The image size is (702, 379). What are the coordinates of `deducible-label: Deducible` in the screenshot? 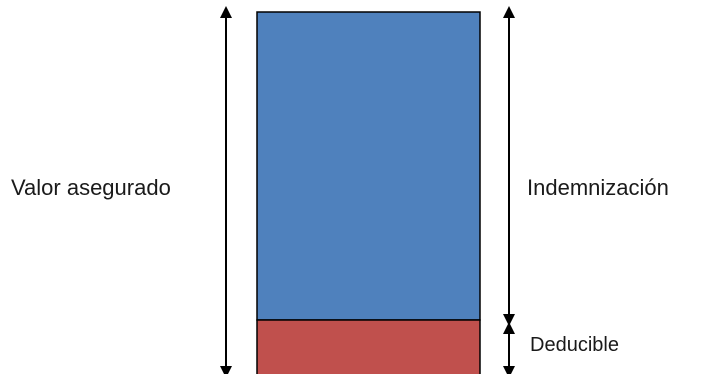 It's located at (574, 345).